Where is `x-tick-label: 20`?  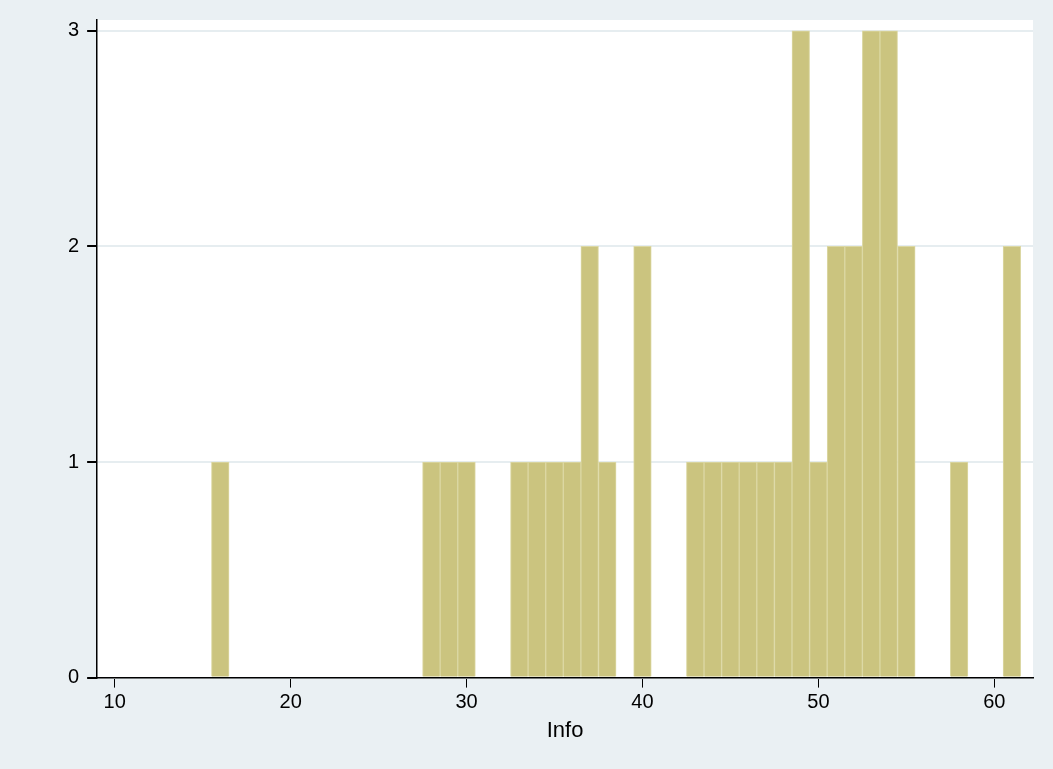 x-tick-label: 20 is located at coordinates (290, 701).